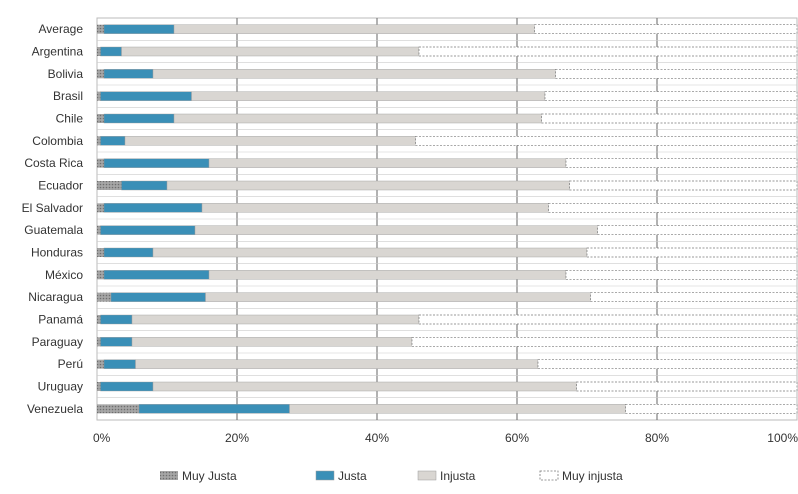 The width and height of the screenshot is (798, 494). Describe the element at coordinates (57, 141) in the screenshot. I see `category-label: Colombia` at that location.